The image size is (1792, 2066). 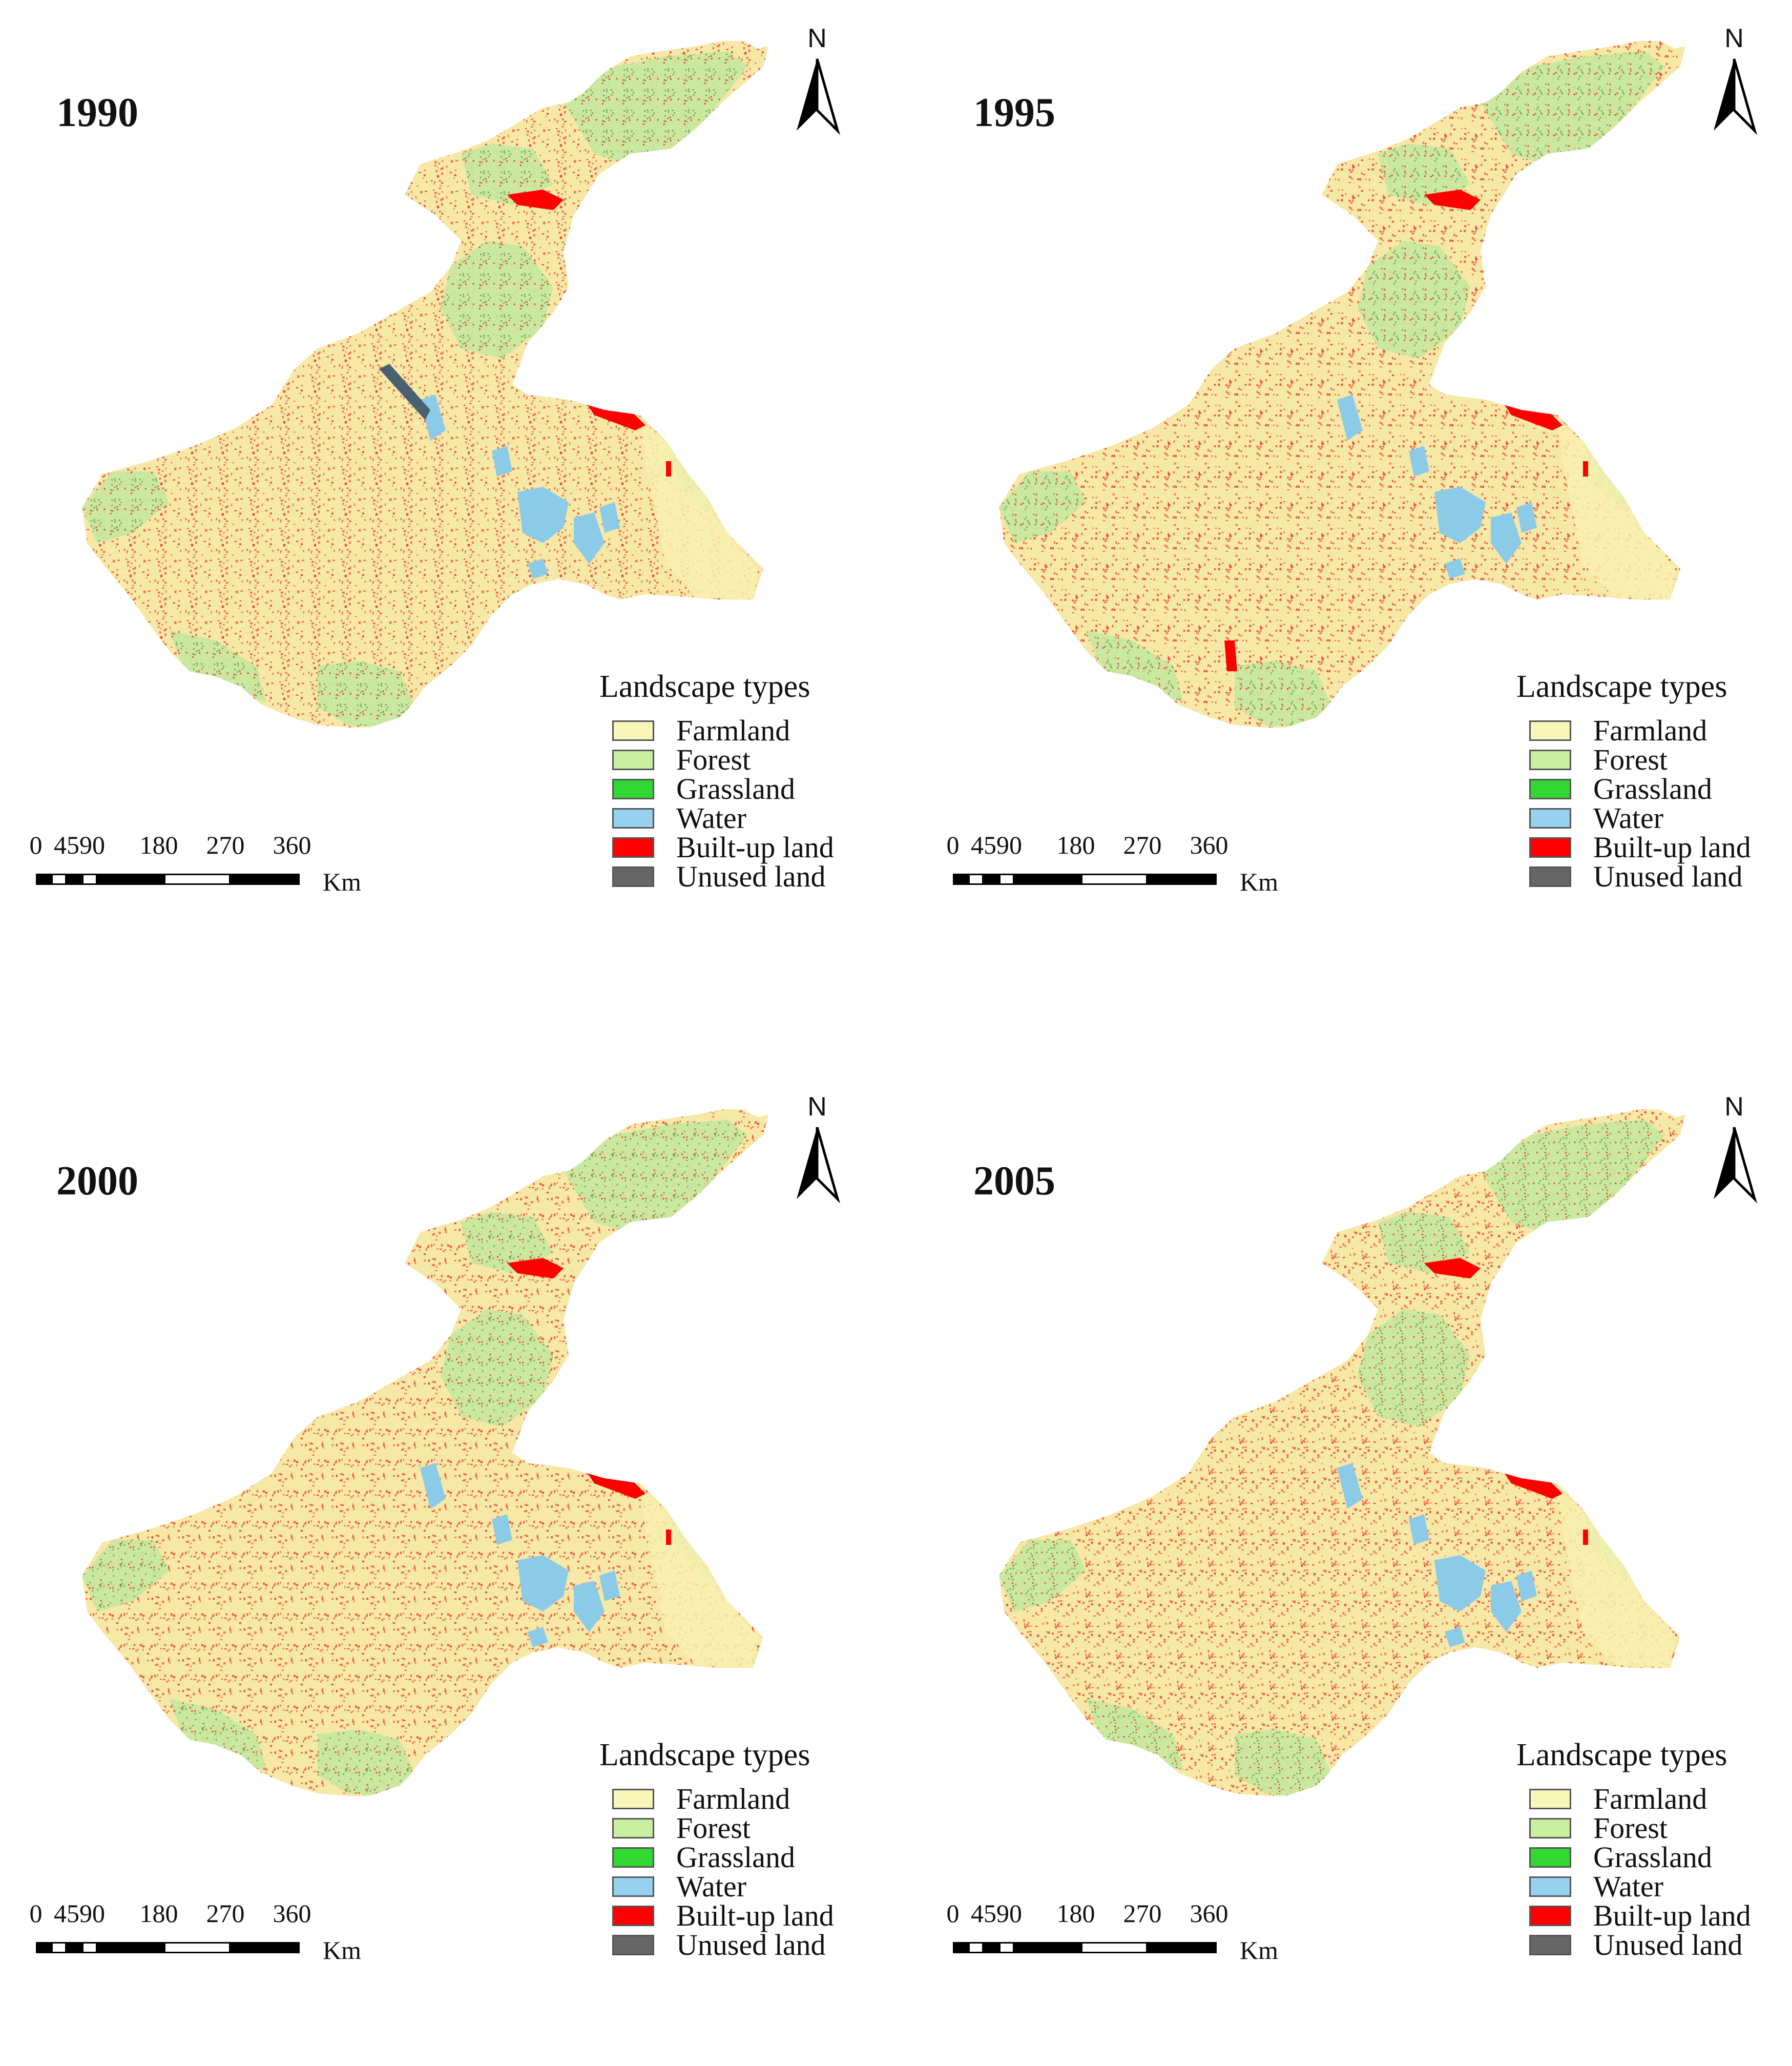 I want to click on north-arrow-icon: N, so click(x=1734, y=1147).